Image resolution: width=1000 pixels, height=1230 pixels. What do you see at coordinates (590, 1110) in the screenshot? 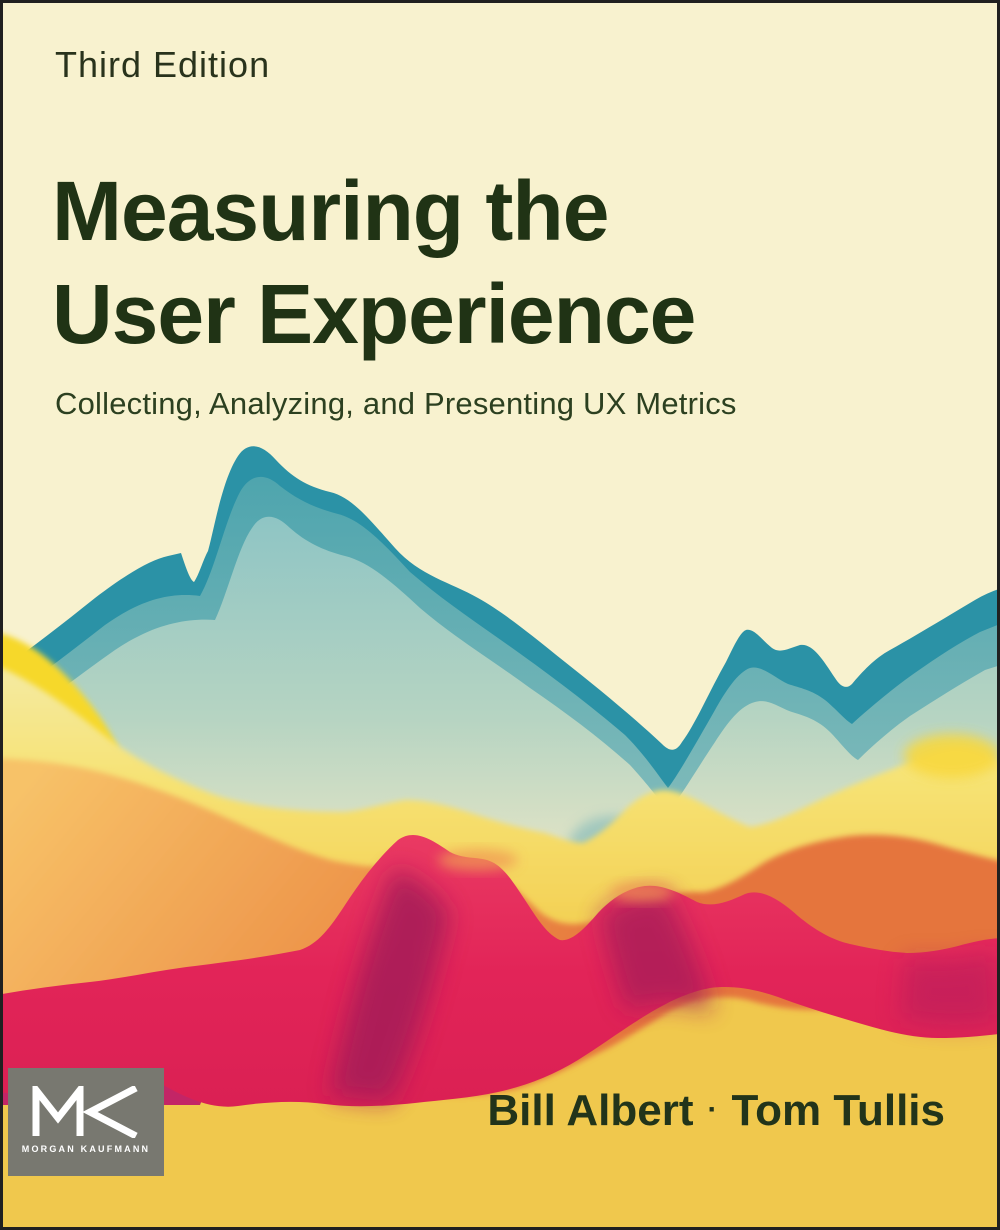
I see `author-1: Bill Albert` at bounding box center [590, 1110].